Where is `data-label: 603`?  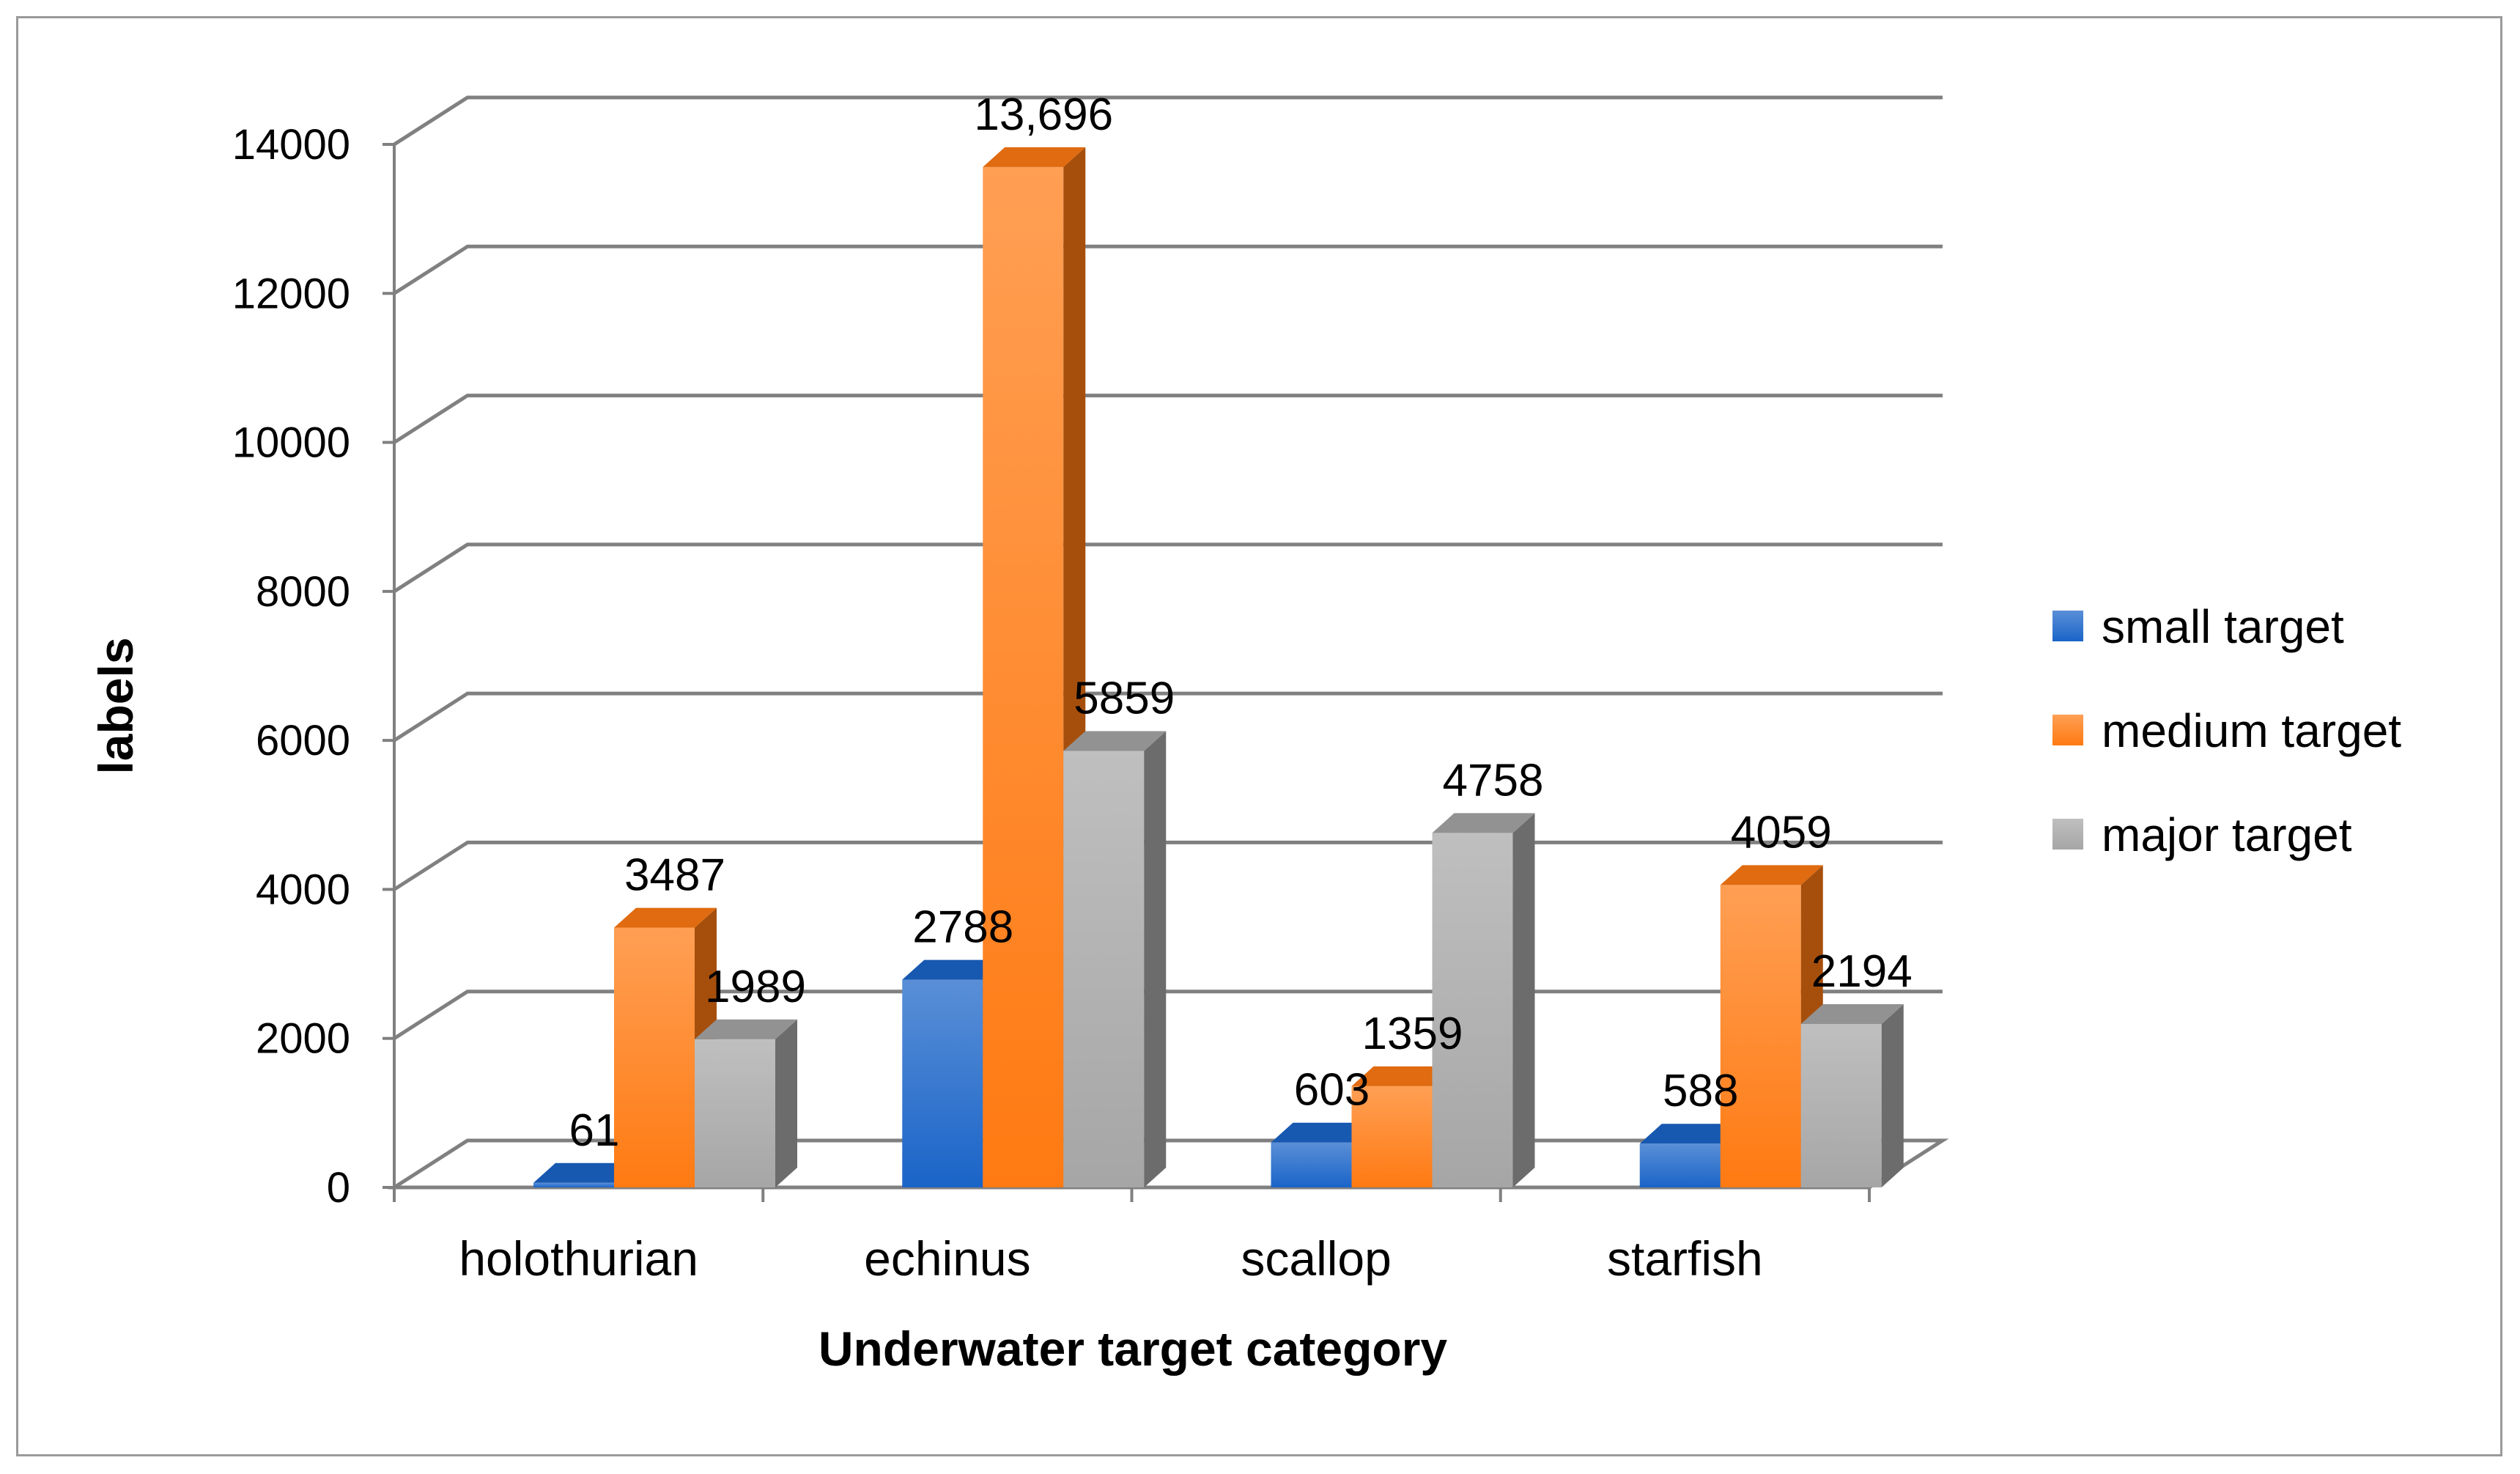 data-label: 603 is located at coordinates (1332, 1090).